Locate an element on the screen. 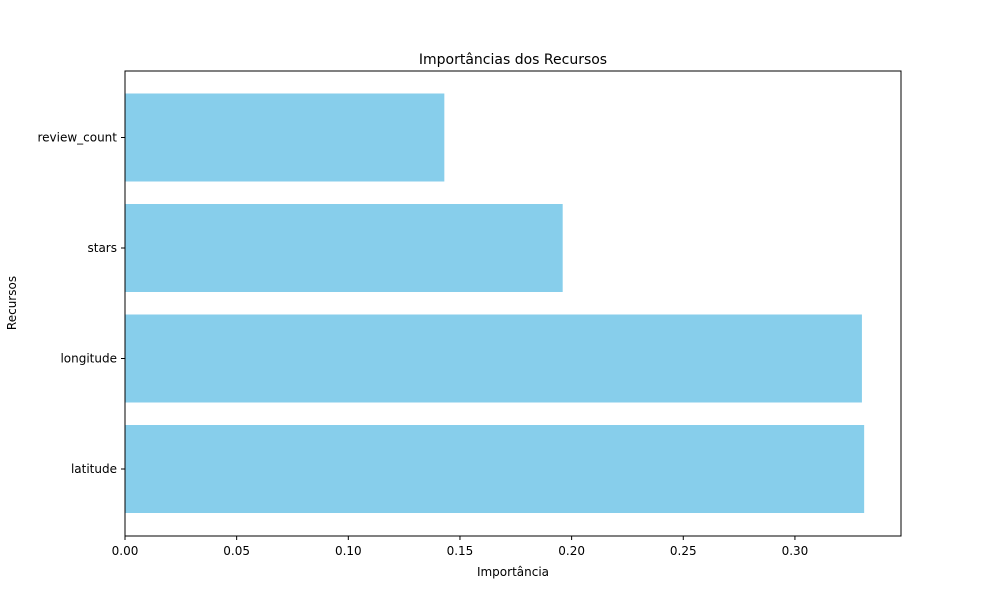 This screenshot has width=1000, height=600. bar-review-count is located at coordinates (285, 137).